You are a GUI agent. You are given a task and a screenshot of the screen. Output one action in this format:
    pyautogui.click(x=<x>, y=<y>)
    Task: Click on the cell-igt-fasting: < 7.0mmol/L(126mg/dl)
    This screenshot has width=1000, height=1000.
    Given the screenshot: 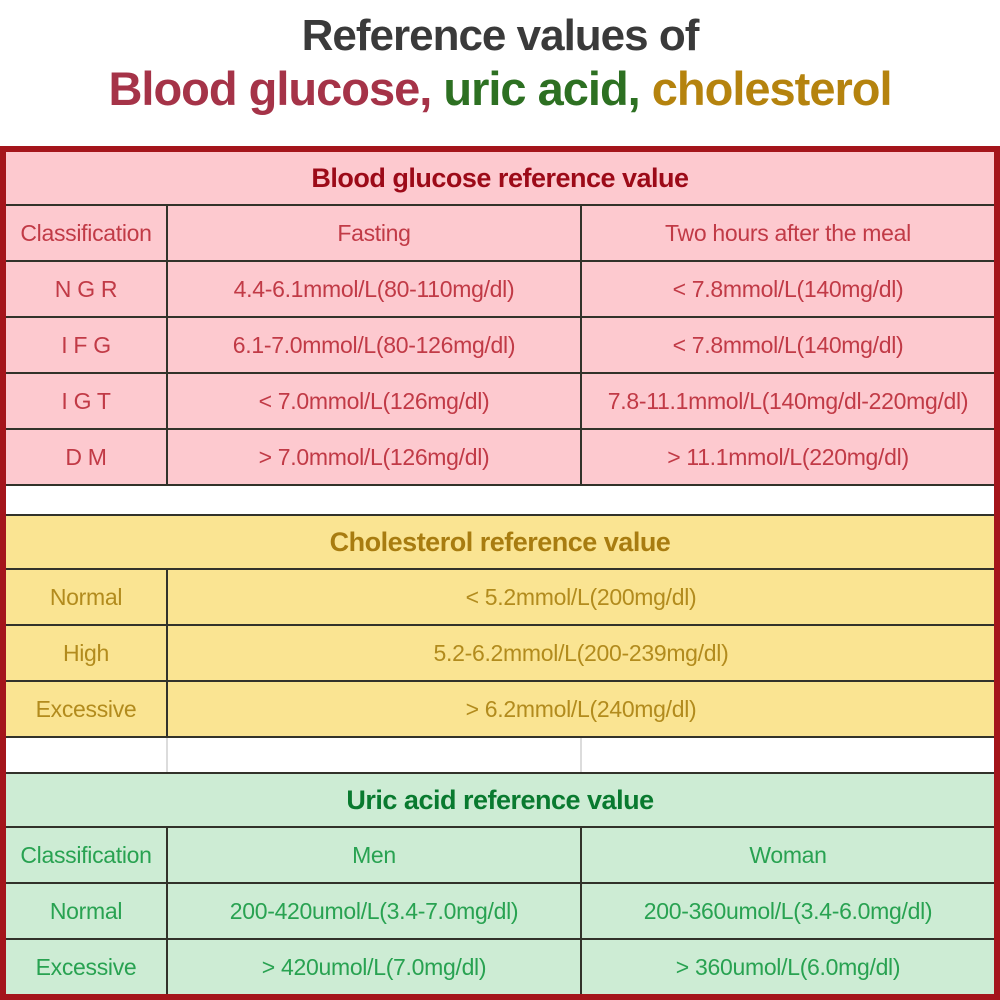 What is the action you would take?
    pyautogui.click(x=373, y=402)
    